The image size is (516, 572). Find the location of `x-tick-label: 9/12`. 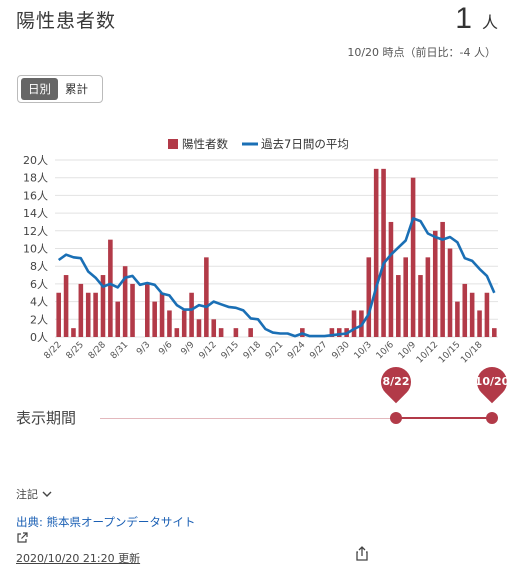

x-tick-label: 9/12 is located at coordinates (207, 350).